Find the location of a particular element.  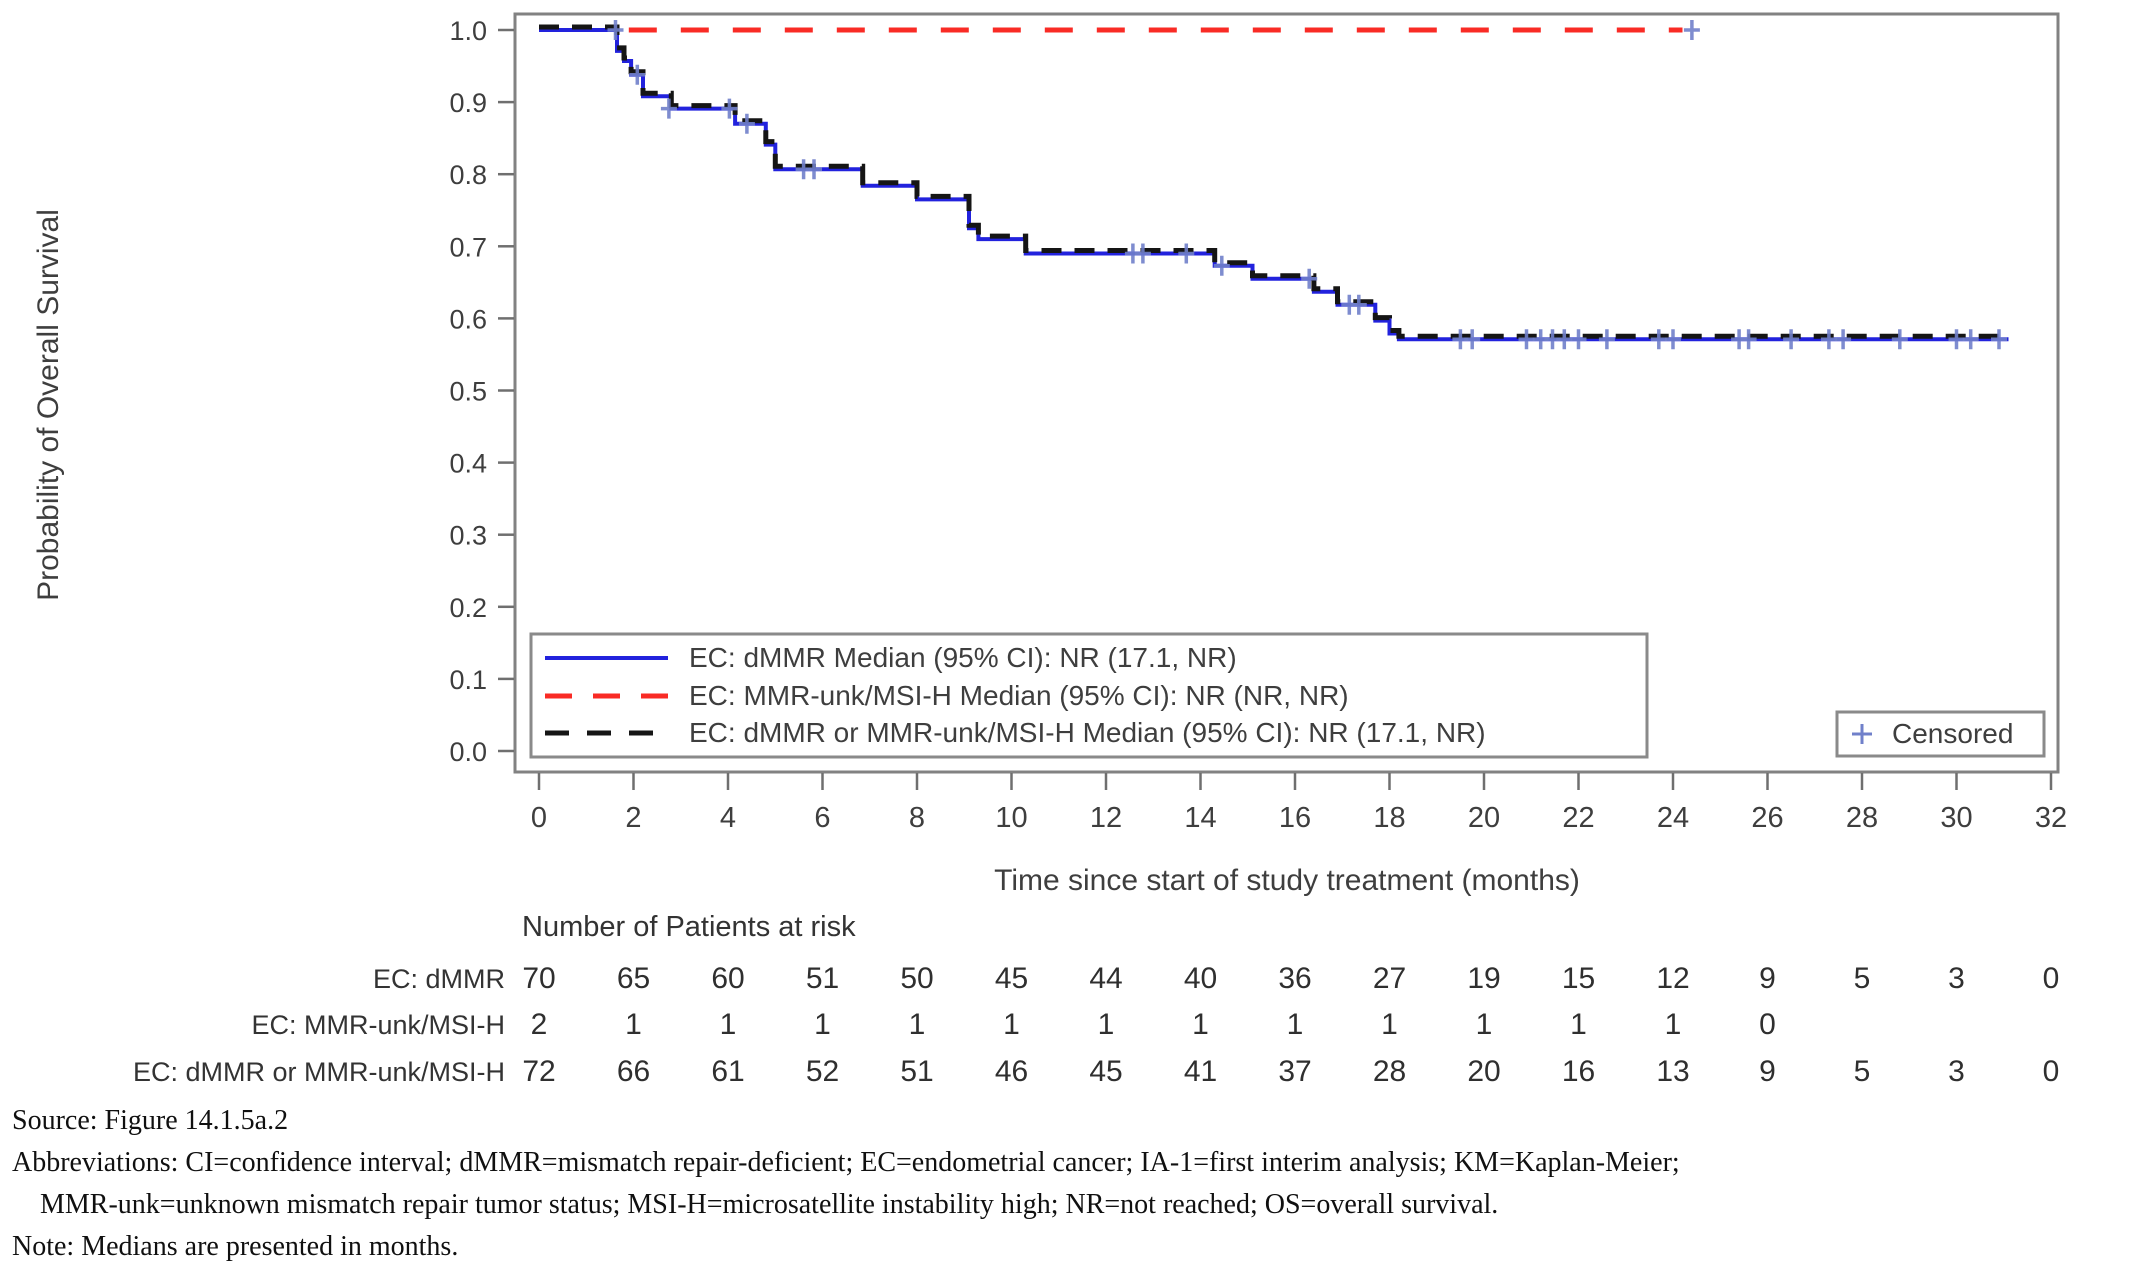

at-risk-header: Number of Patients at risk is located at coordinates (689, 927).